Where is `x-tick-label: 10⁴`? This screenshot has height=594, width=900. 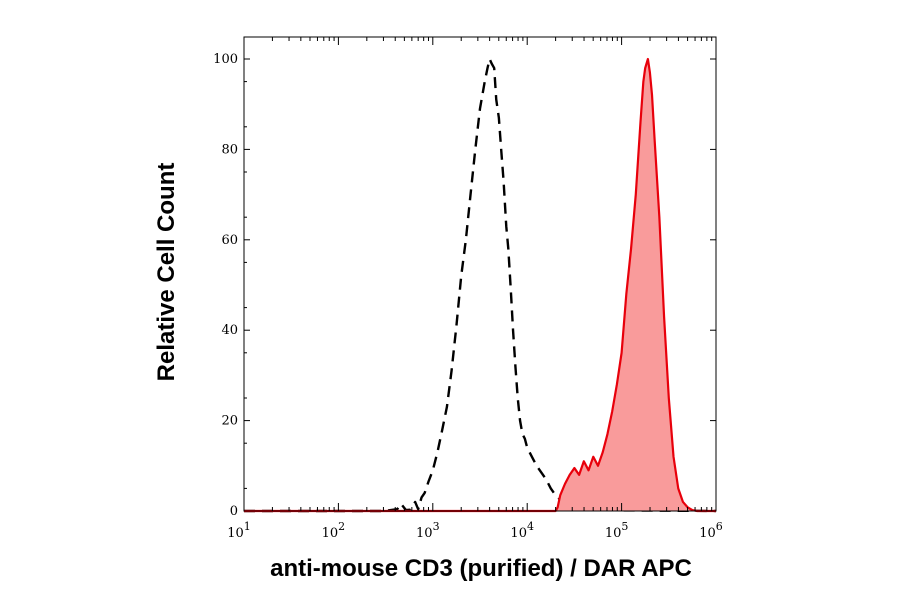
x-tick-label: 10⁴ is located at coordinates (522, 530).